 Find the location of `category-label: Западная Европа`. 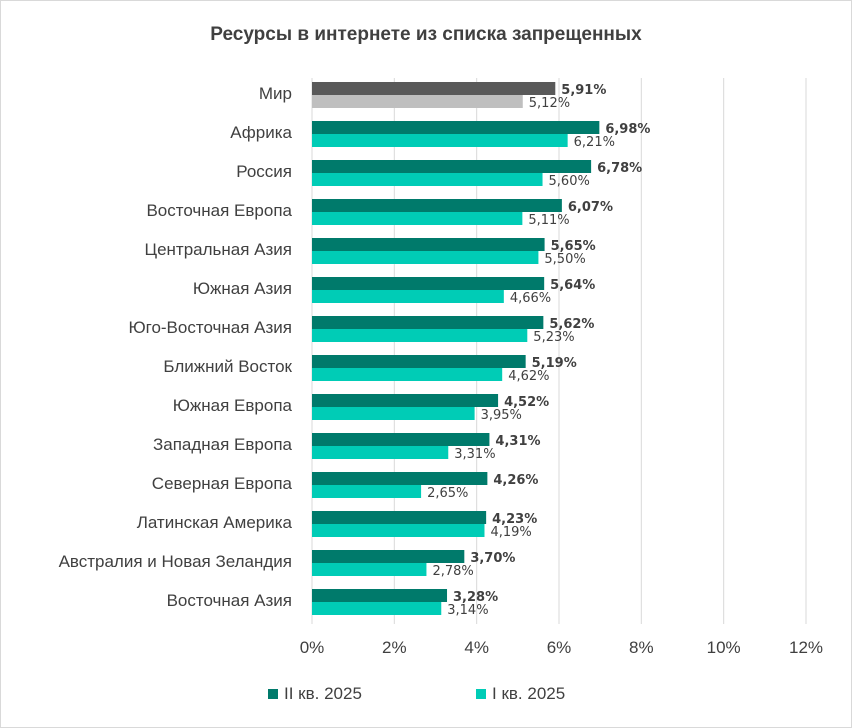

category-label: Западная Европа is located at coordinates (223, 444).